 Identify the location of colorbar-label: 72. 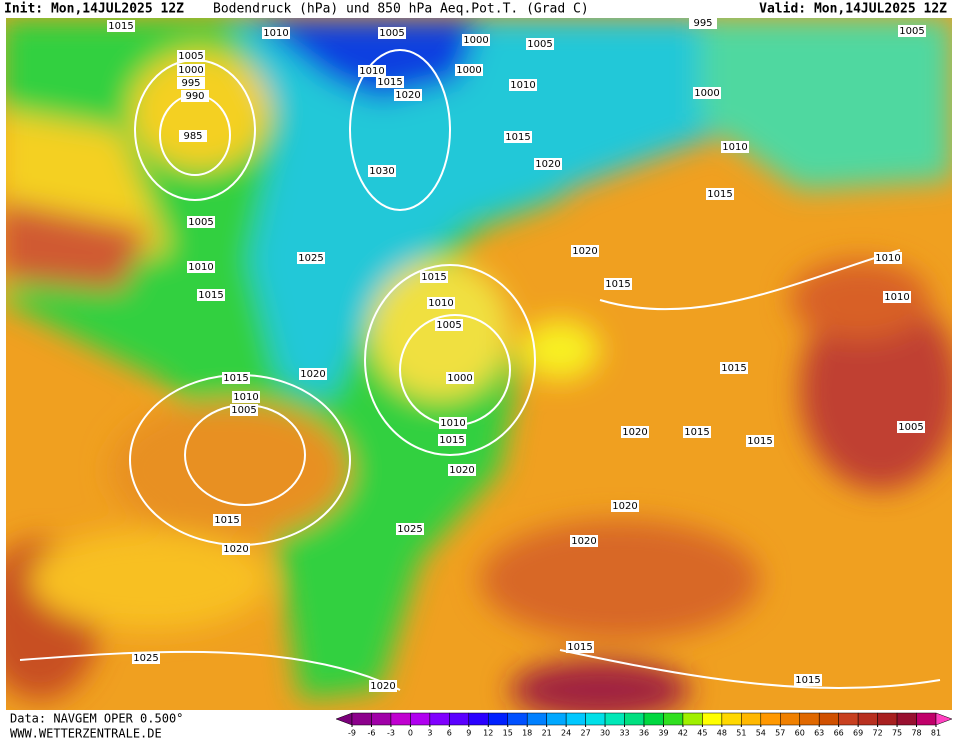
(878, 733).